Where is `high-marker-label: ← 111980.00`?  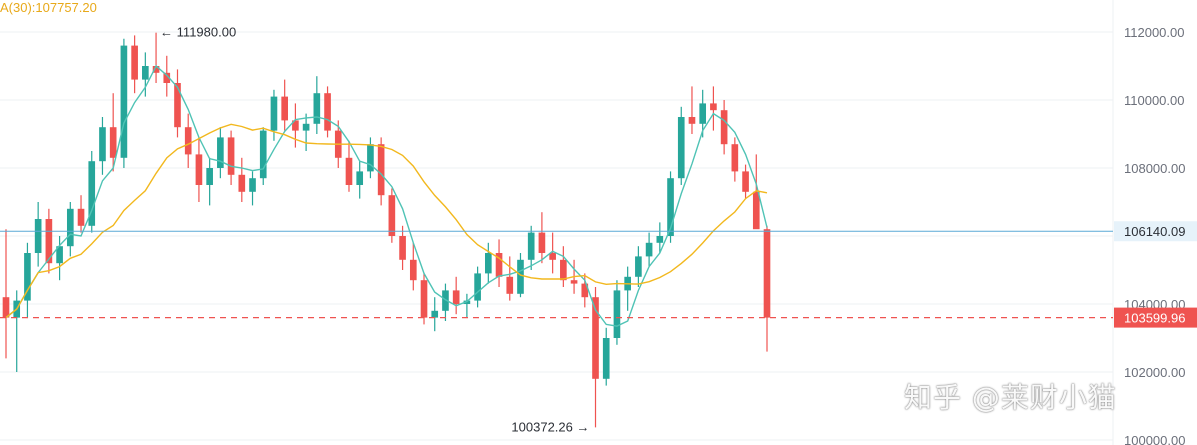 high-marker-label: ← 111980.00 is located at coordinates (198, 32).